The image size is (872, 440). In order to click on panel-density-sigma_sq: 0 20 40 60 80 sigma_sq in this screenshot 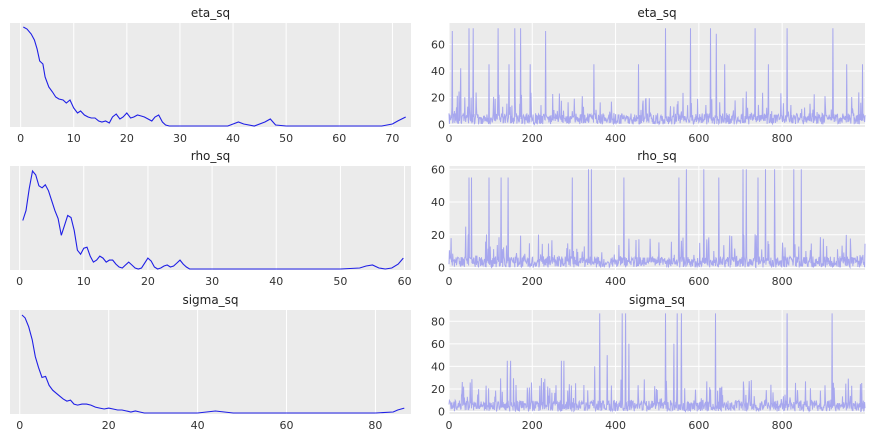, I will do `click(210, 362)`.